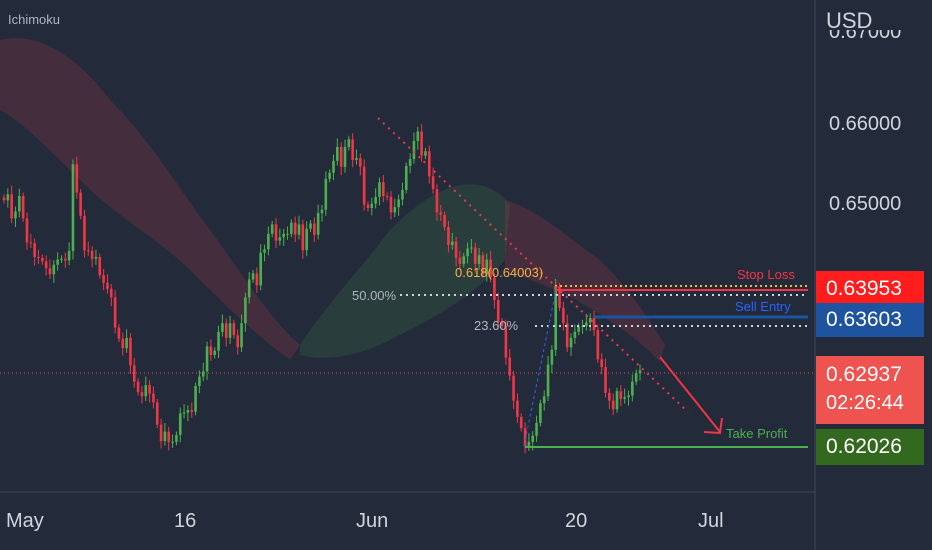 Image resolution: width=932 pixels, height=550 pixels. What do you see at coordinates (870, 320) in the screenshot?
I see `sell-entry-price-tag: 0.63603` at bounding box center [870, 320].